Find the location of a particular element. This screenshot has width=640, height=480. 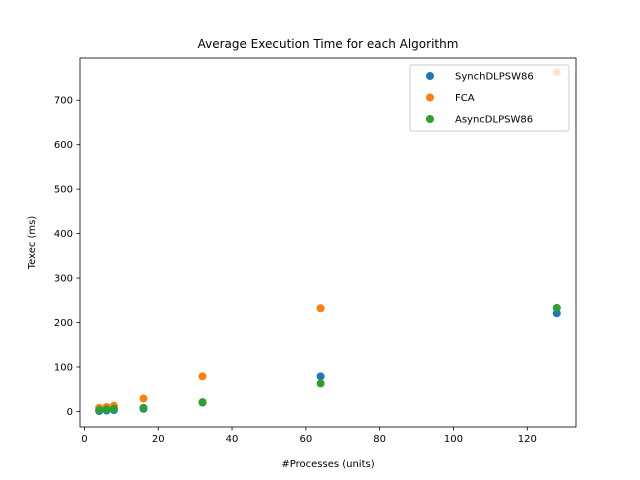

x-tick-label-2: 40 is located at coordinates (232, 439).